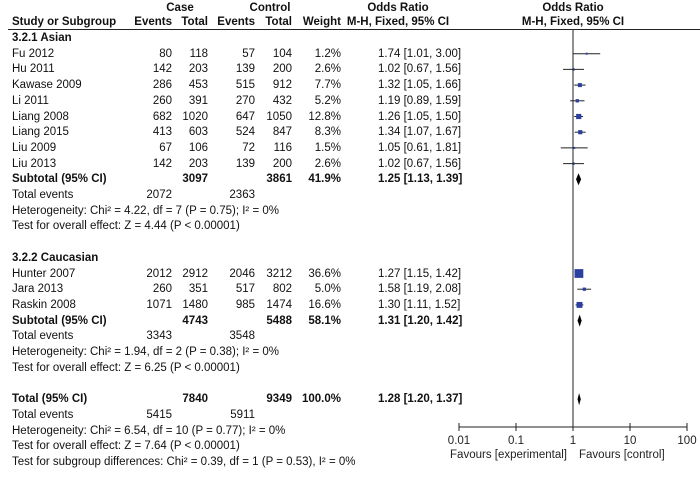  What do you see at coordinates (324, 320) in the screenshot?
I see `subtotal-weight: 58.1%` at bounding box center [324, 320].